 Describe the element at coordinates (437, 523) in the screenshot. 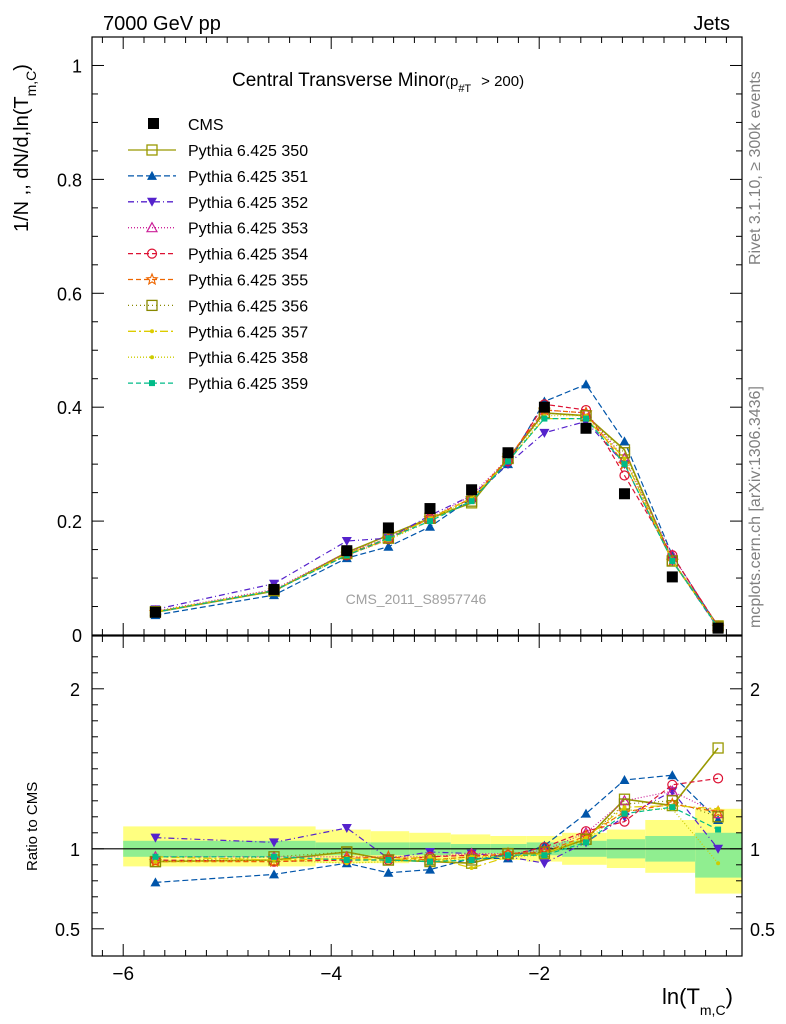

I see `main-series-line` at that location.